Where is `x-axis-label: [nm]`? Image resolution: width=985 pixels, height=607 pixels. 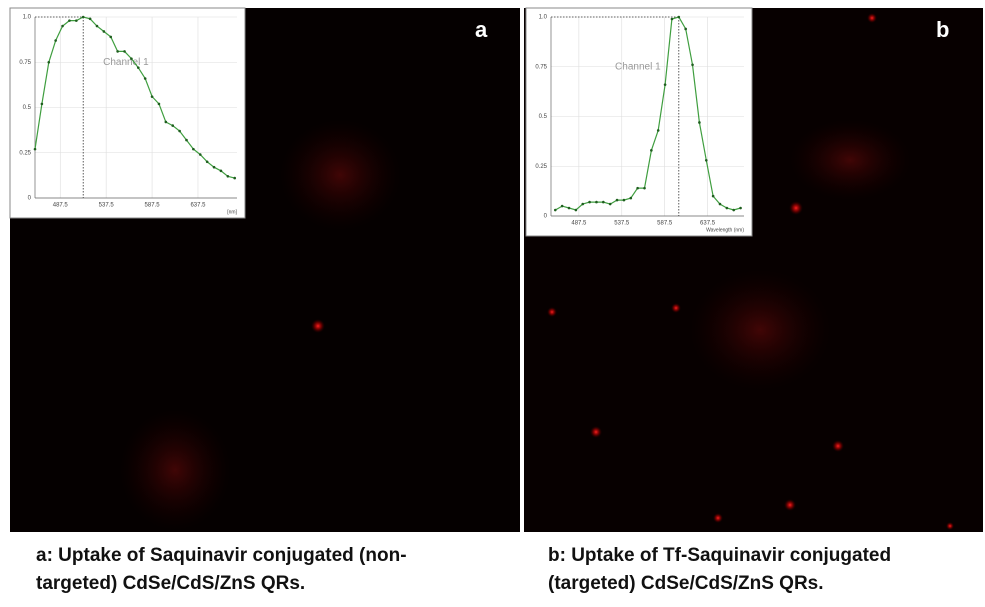 x-axis-label: [nm] is located at coordinates (232, 212).